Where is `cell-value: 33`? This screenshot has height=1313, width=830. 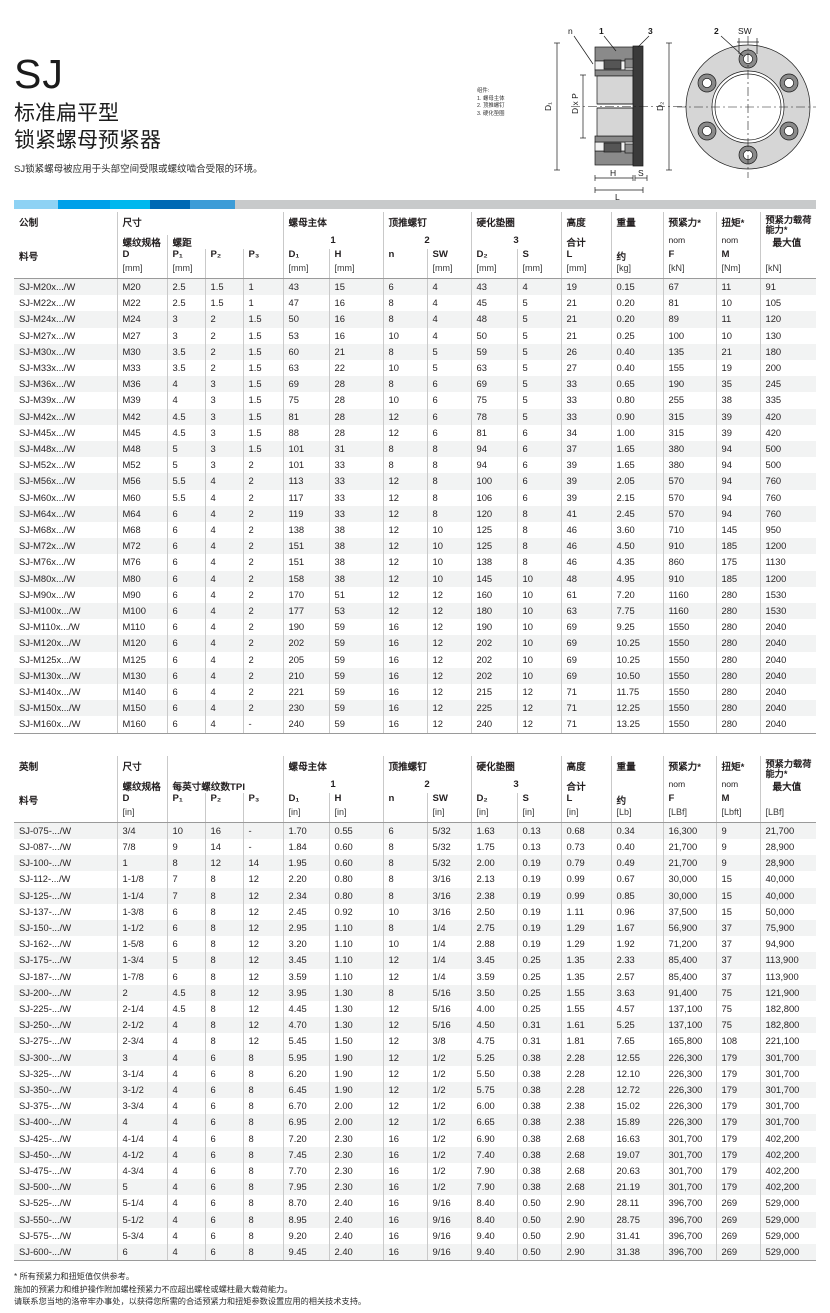 cell-value: 33 is located at coordinates (355, 497).